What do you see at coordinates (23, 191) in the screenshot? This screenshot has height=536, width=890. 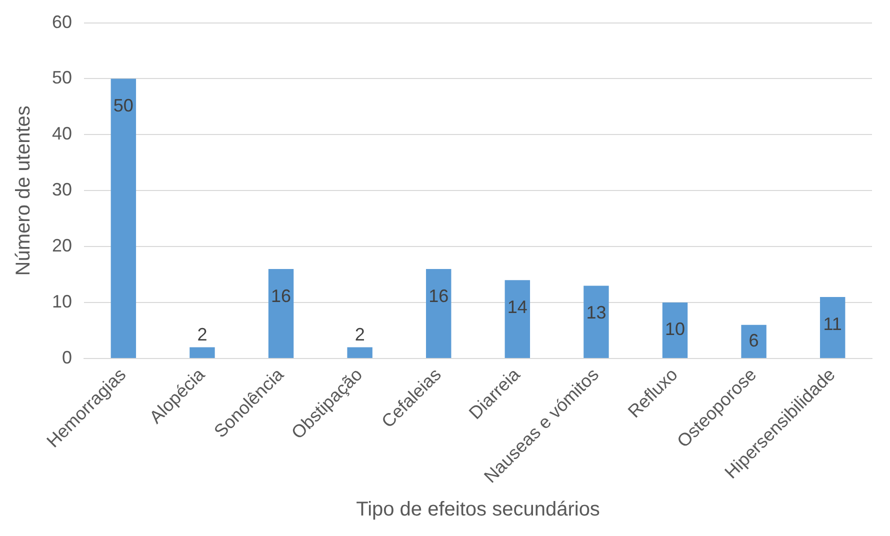 I see `y-axis-title: Número de utentes` at bounding box center [23, 191].